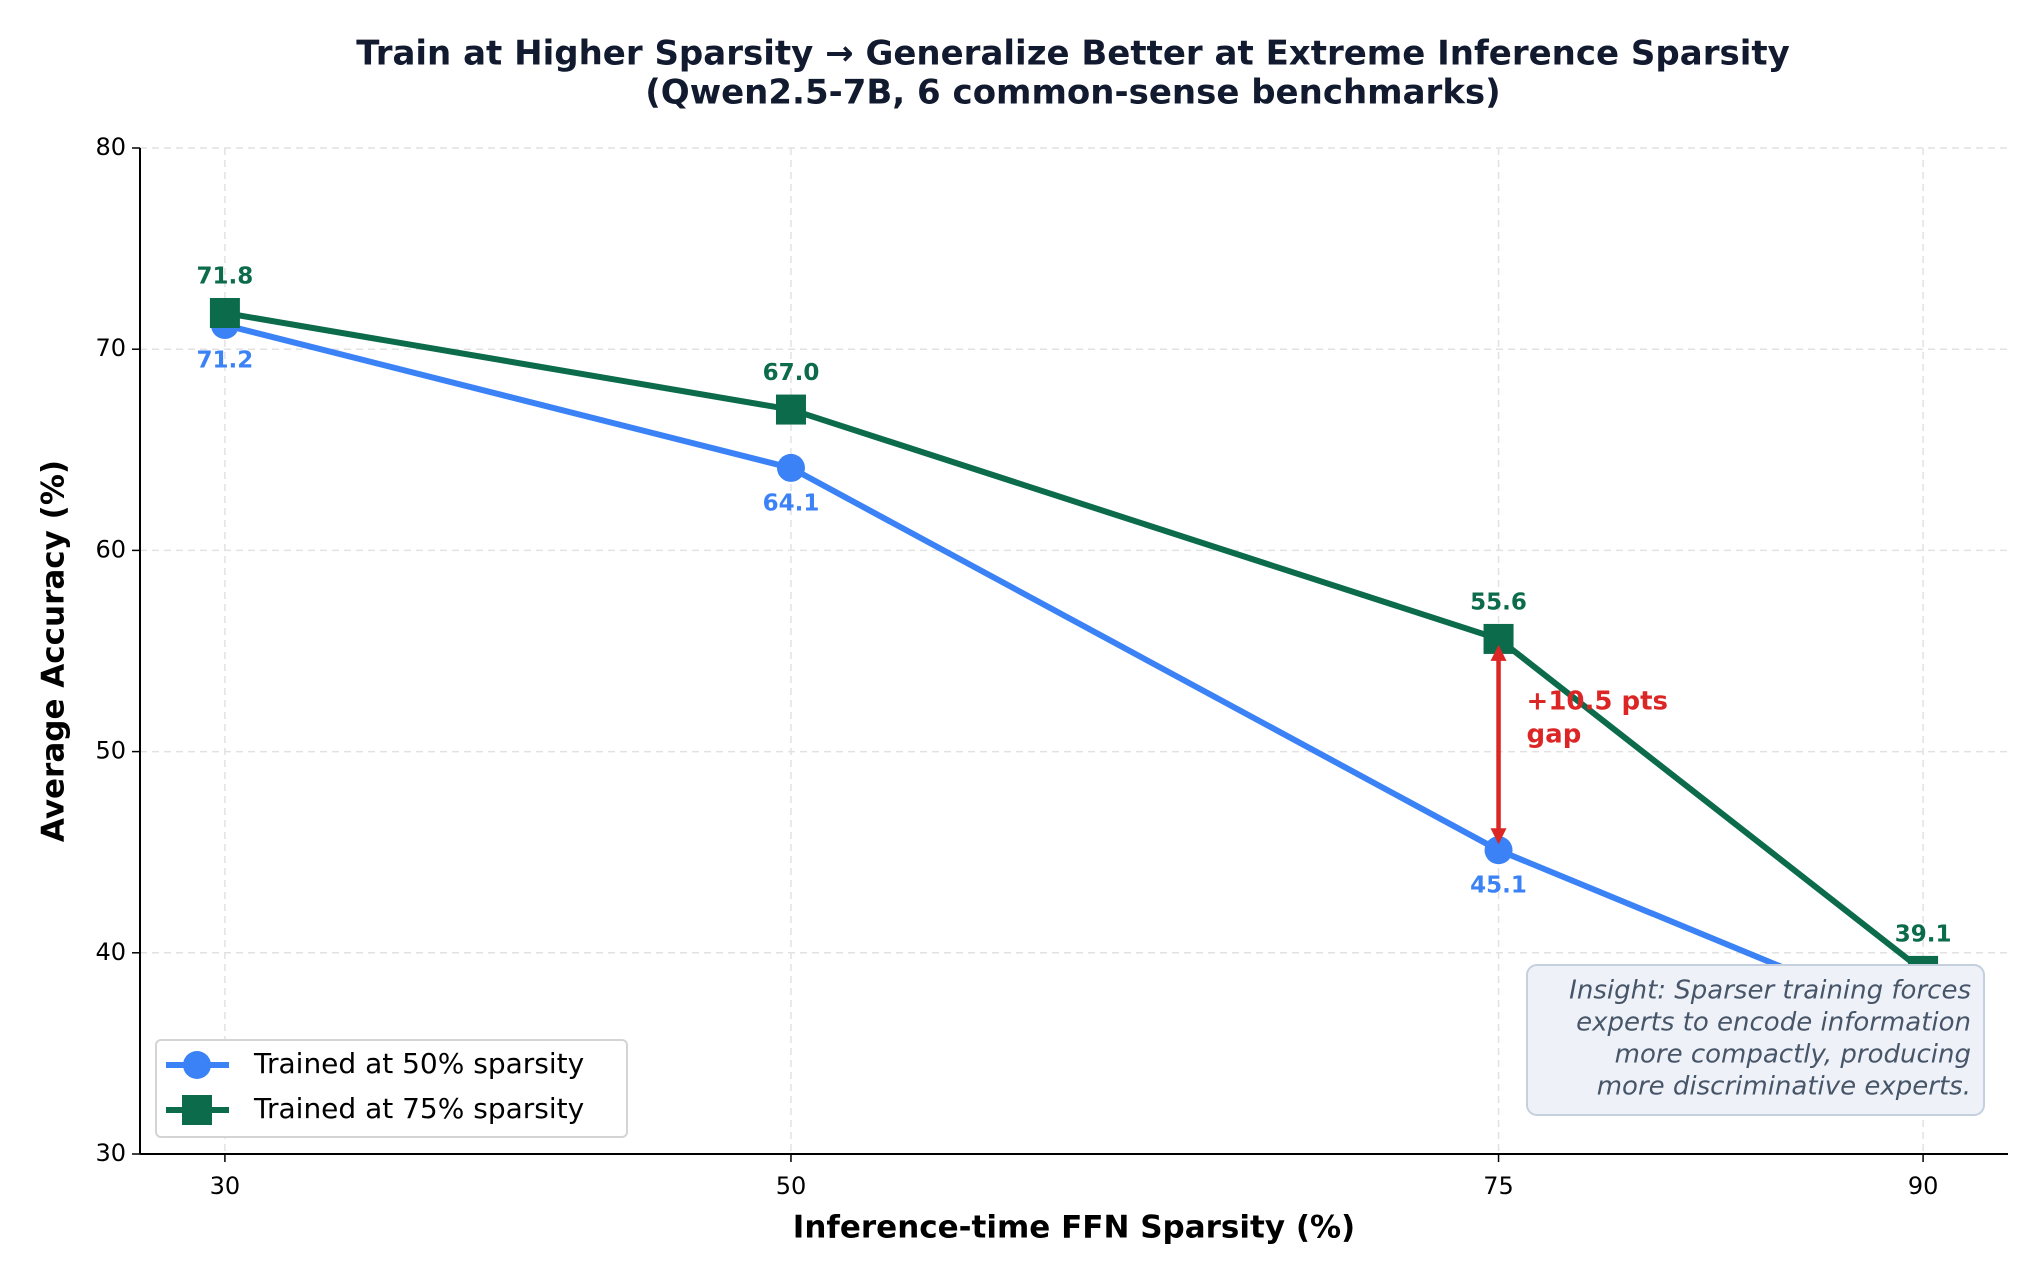 The height and width of the screenshot is (1280, 2039). I want to click on y-axis-label: Average Accuracy (%), so click(54, 651).